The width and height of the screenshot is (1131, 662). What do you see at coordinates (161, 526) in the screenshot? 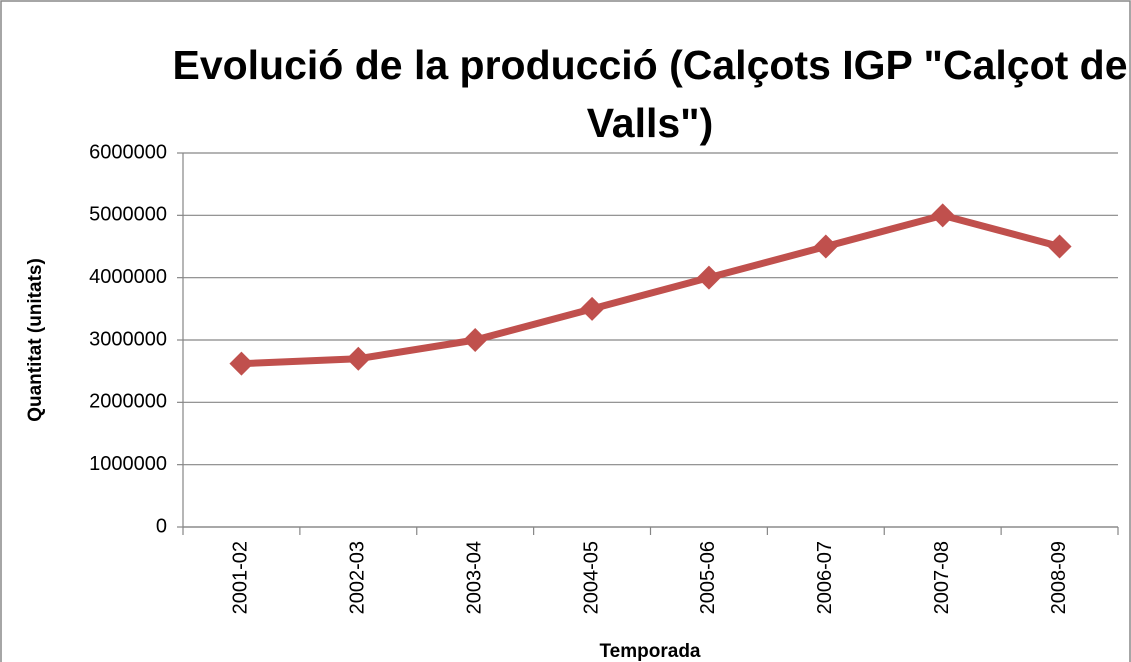
I see `y-tick-label: 0` at bounding box center [161, 526].